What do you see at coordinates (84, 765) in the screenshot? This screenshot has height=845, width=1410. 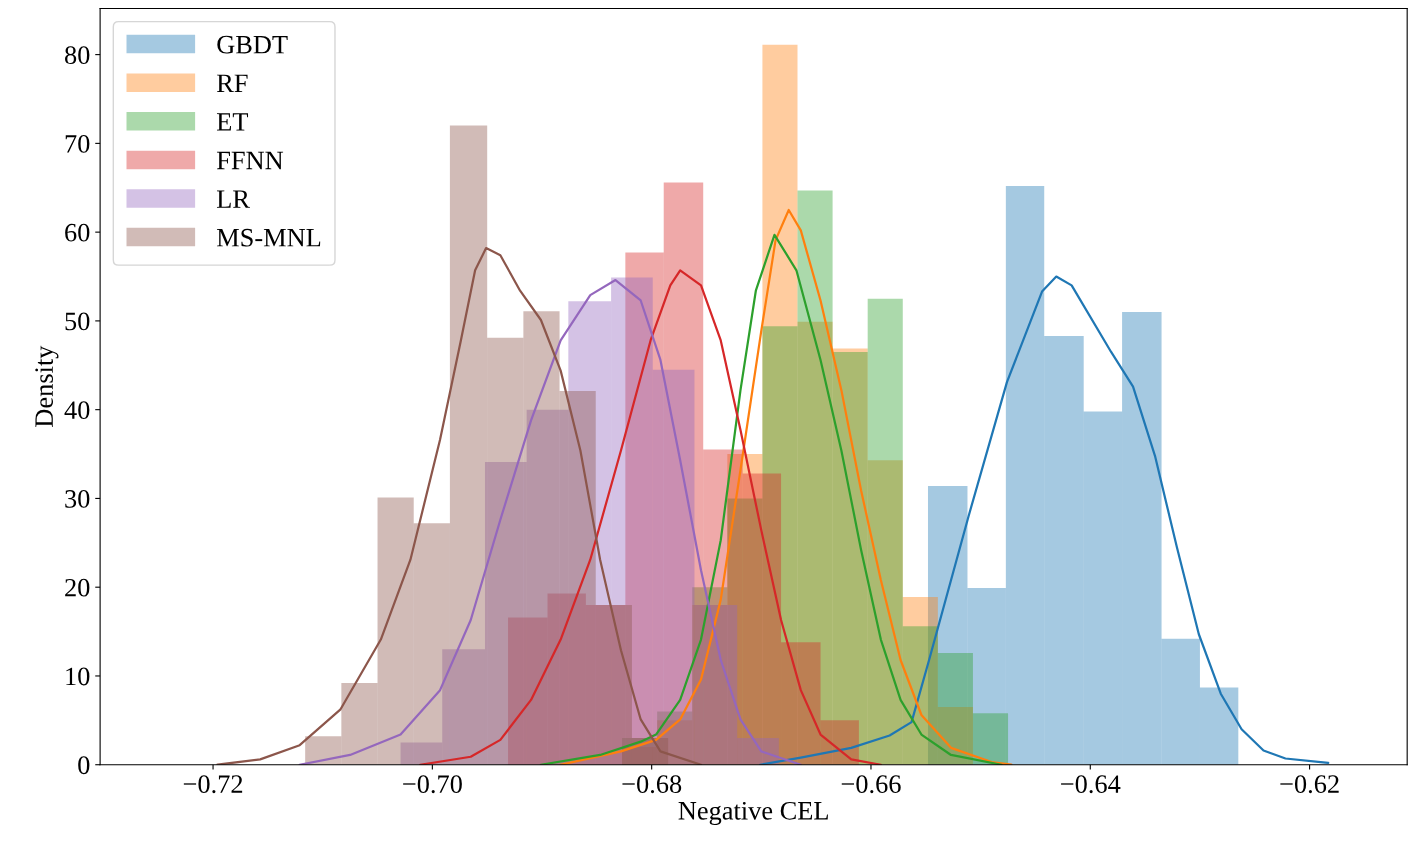 I see `y-tick-label: 0` at bounding box center [84, 765].